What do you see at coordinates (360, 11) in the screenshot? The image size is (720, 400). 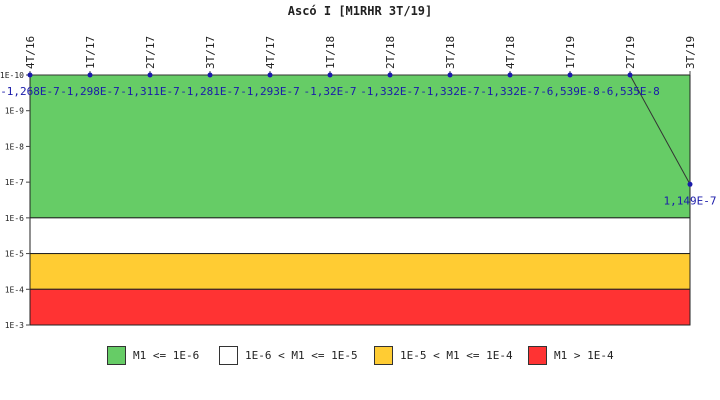 I see `chart-title: Ascó I [M1RHR 3T/19]` at bounding box center [360, 11].